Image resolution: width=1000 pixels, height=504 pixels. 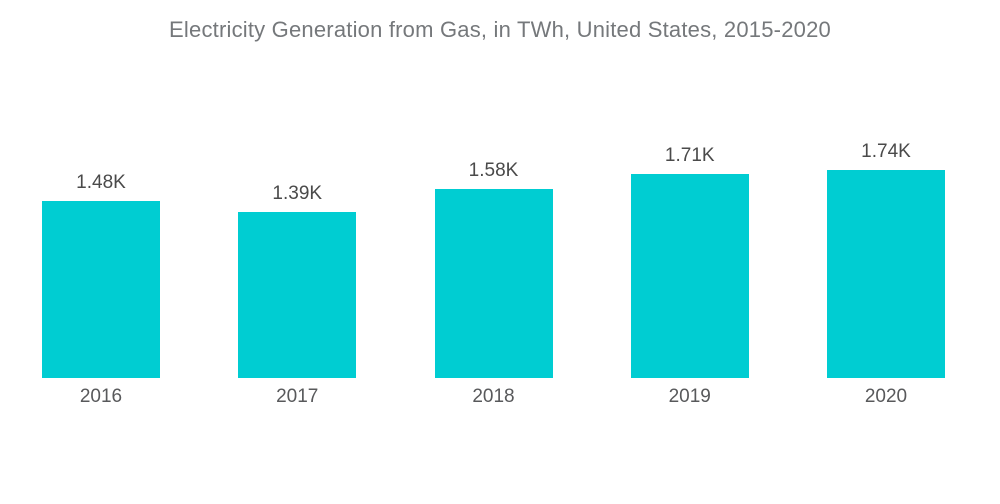 I want to click on x-axis-label: 2017, so click(x=297, y=396).